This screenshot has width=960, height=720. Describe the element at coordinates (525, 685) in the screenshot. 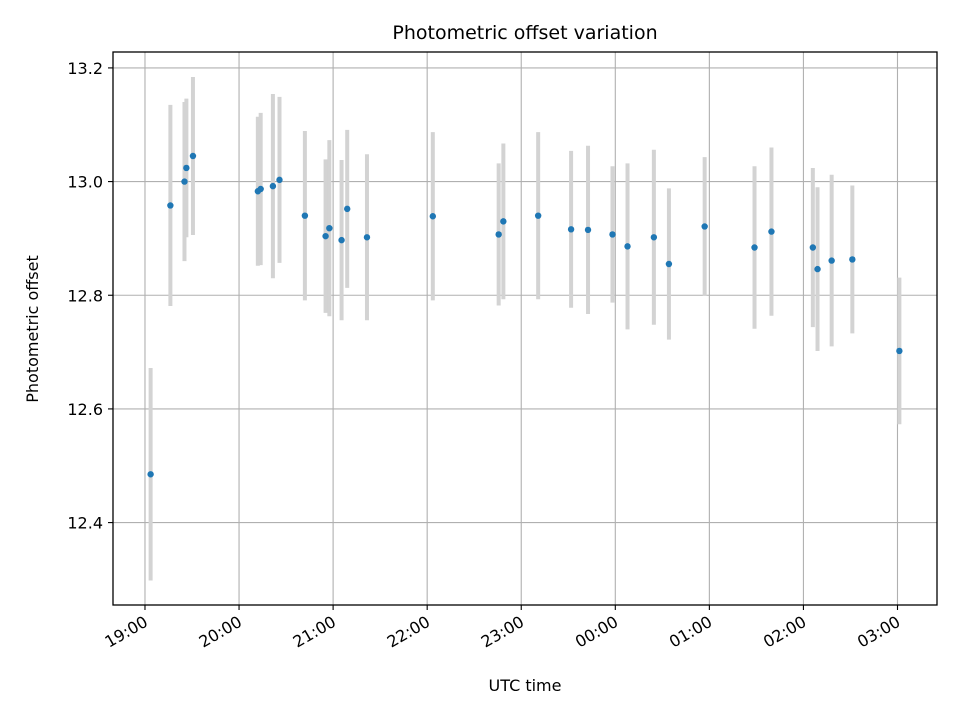

I see `x-axis-label: UTC time` at that location.